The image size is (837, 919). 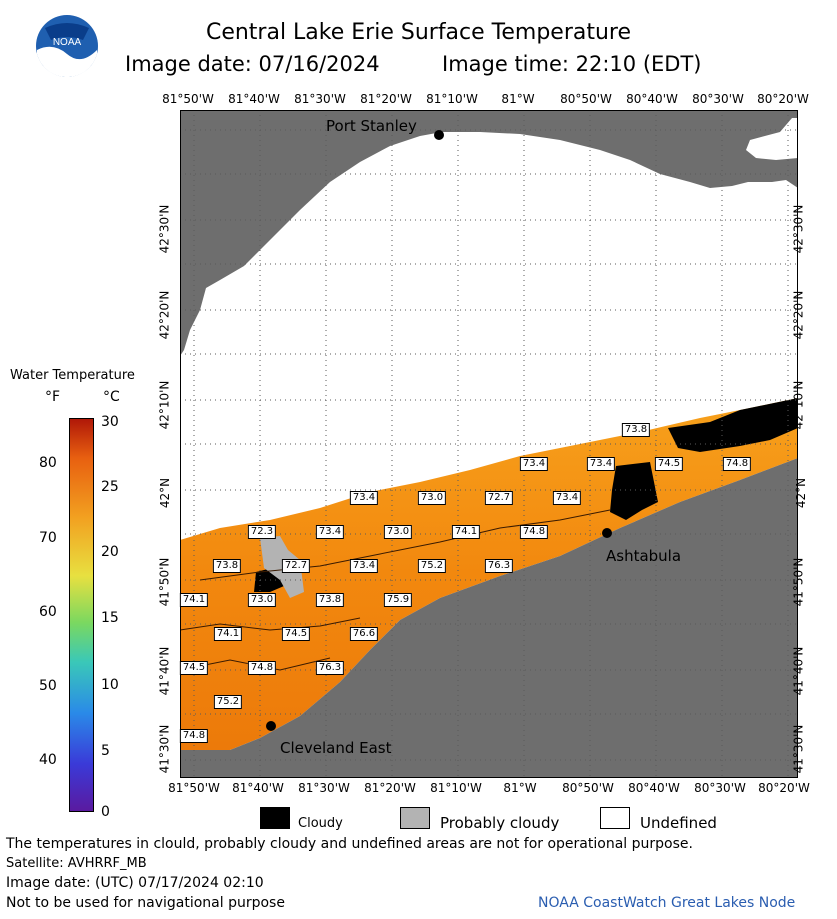 What do you see at coordinates (105, 751) in the screenshot?
I see `scale-tick-c: 5` at bounding box center [105, 751].